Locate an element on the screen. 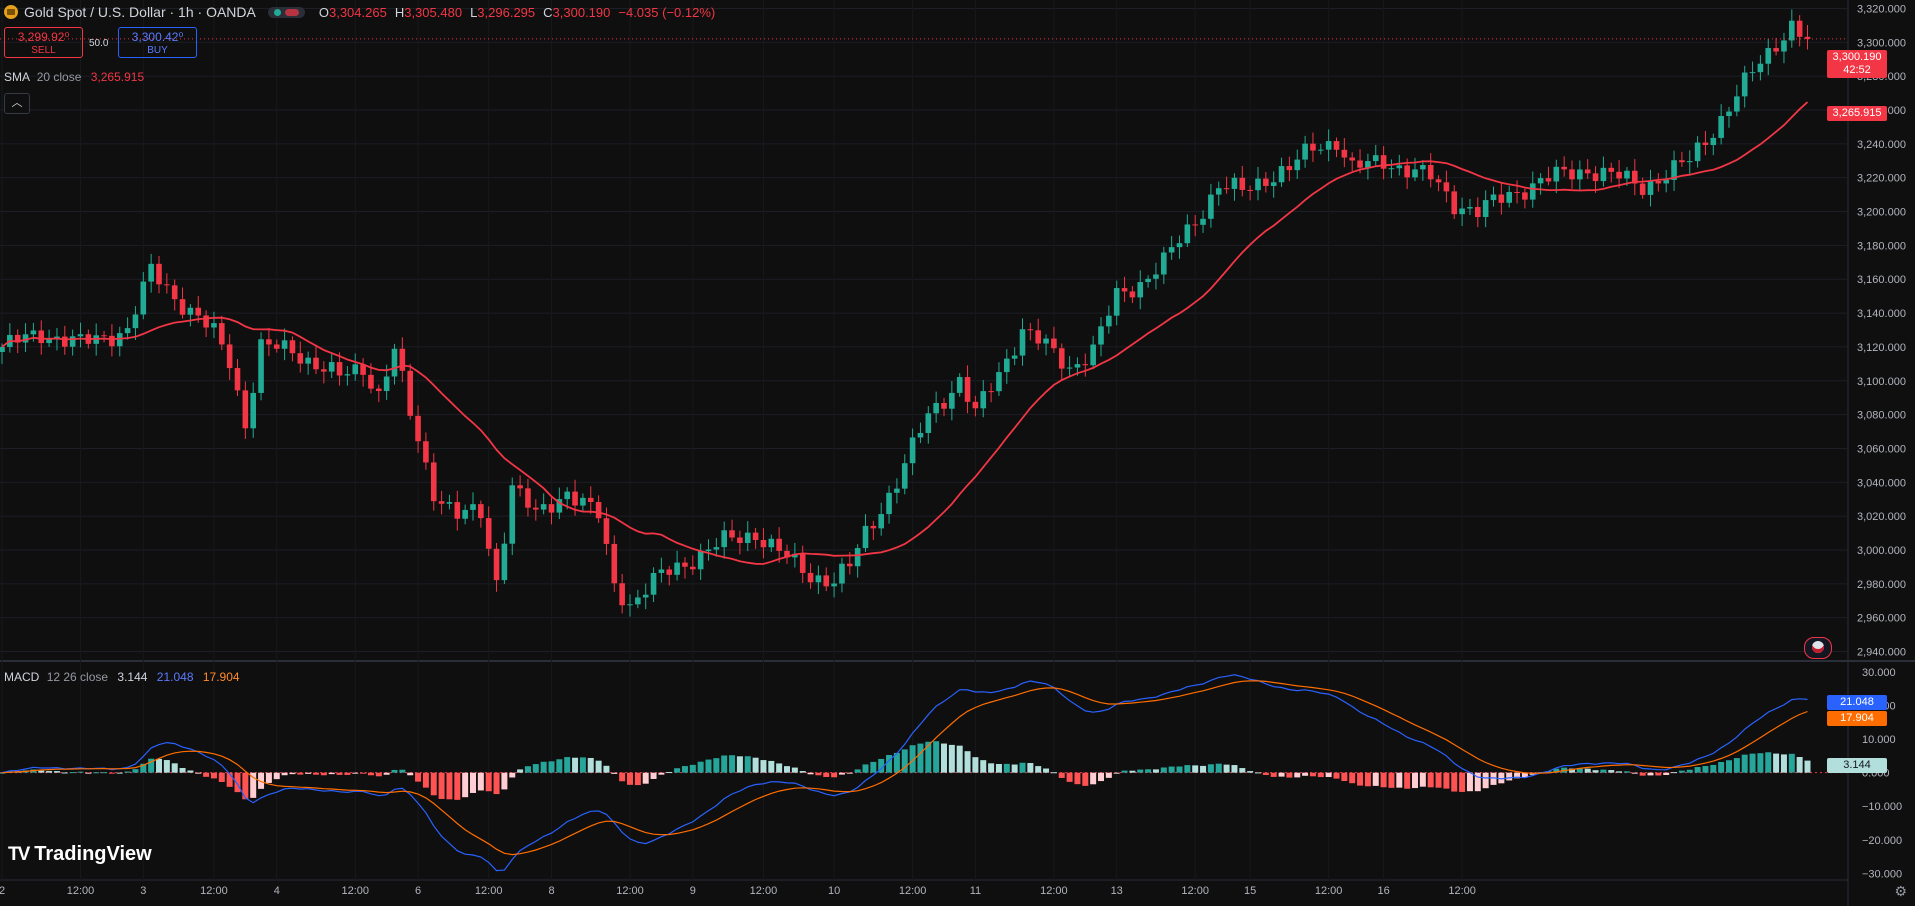 This screenshot has width=1915, height=906. time-tick-label: 16 is located at coordinates (1383, 891).